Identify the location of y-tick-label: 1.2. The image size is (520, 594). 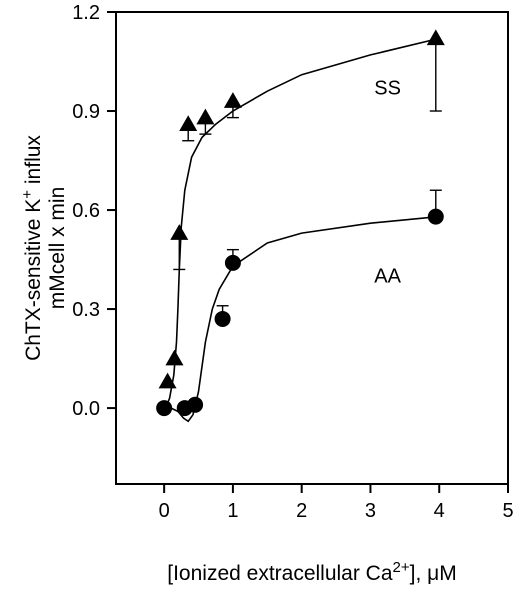
(86, 13).